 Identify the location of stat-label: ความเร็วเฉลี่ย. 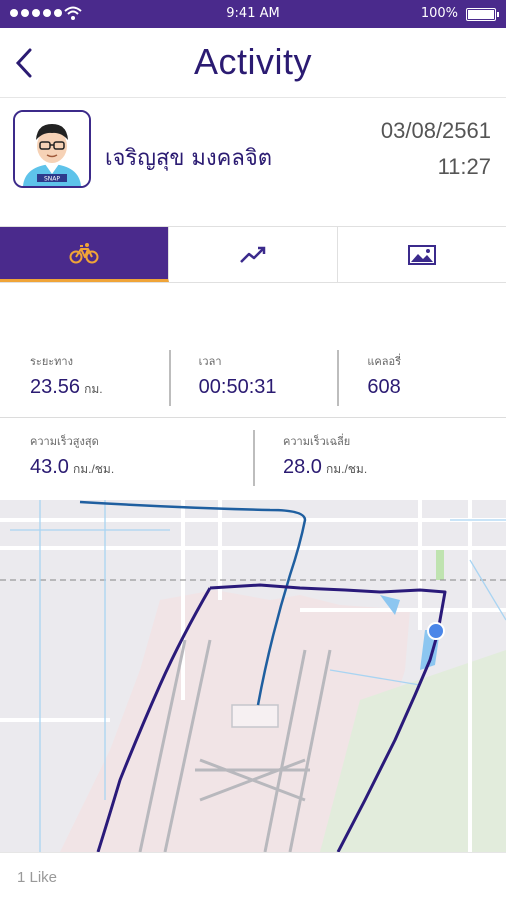
(317, 441).